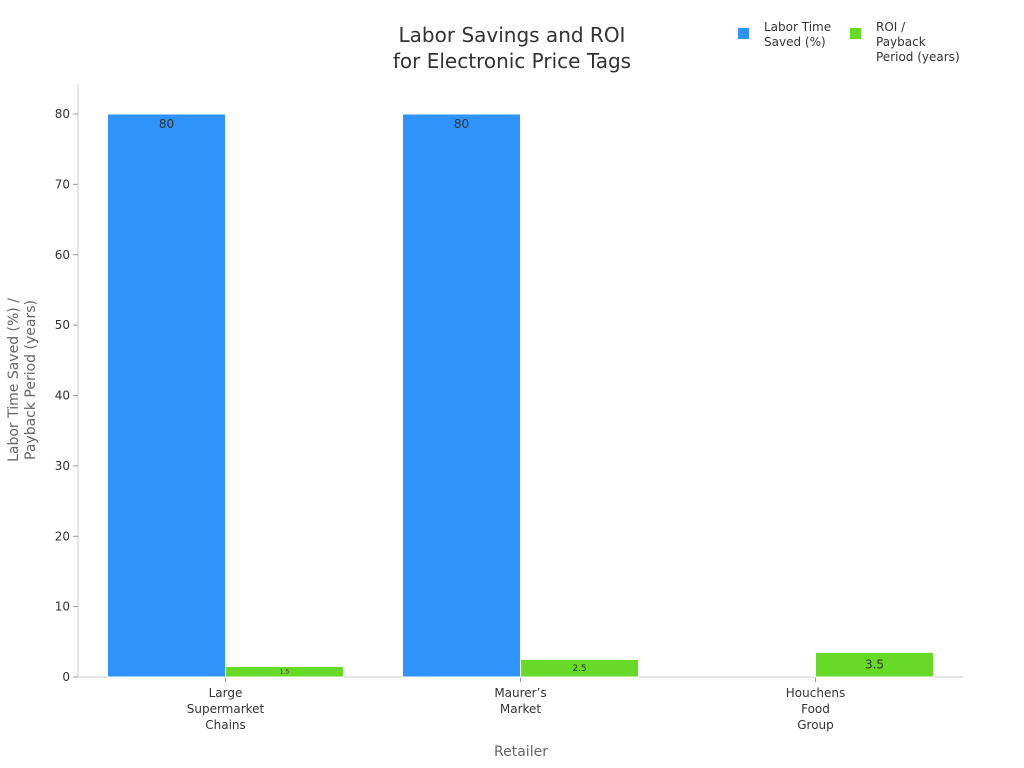 This screenshot has height=768, width=1024. I want to click on x-tick-label: Food, so click(815, 709).